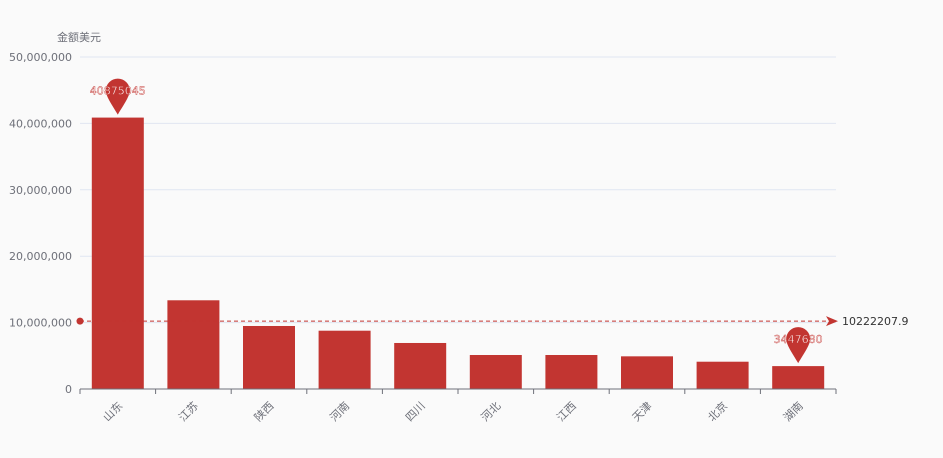 Image resolution: width=943 pixels, height=458 pixels. Describe the element at coordinates (344, 359) in the screenshot. I see `bar-河南` at that location.